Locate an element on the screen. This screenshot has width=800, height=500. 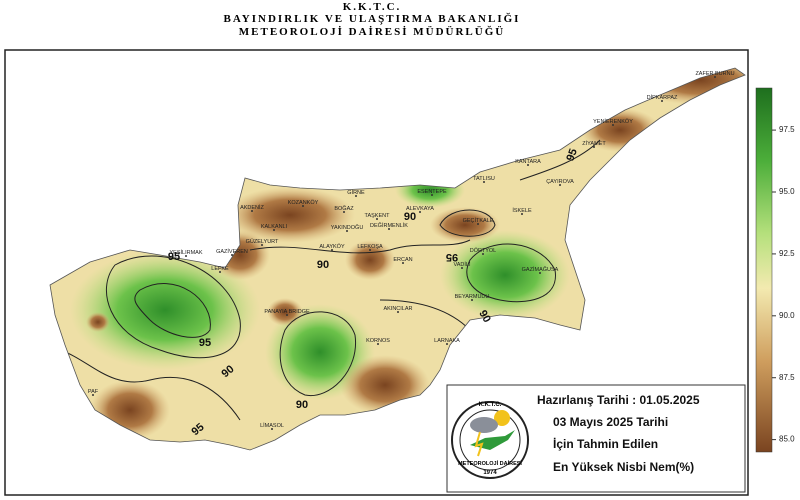
info-line: 03 Mayıs 2025 Tarihi is located at coordinates (610, 422).